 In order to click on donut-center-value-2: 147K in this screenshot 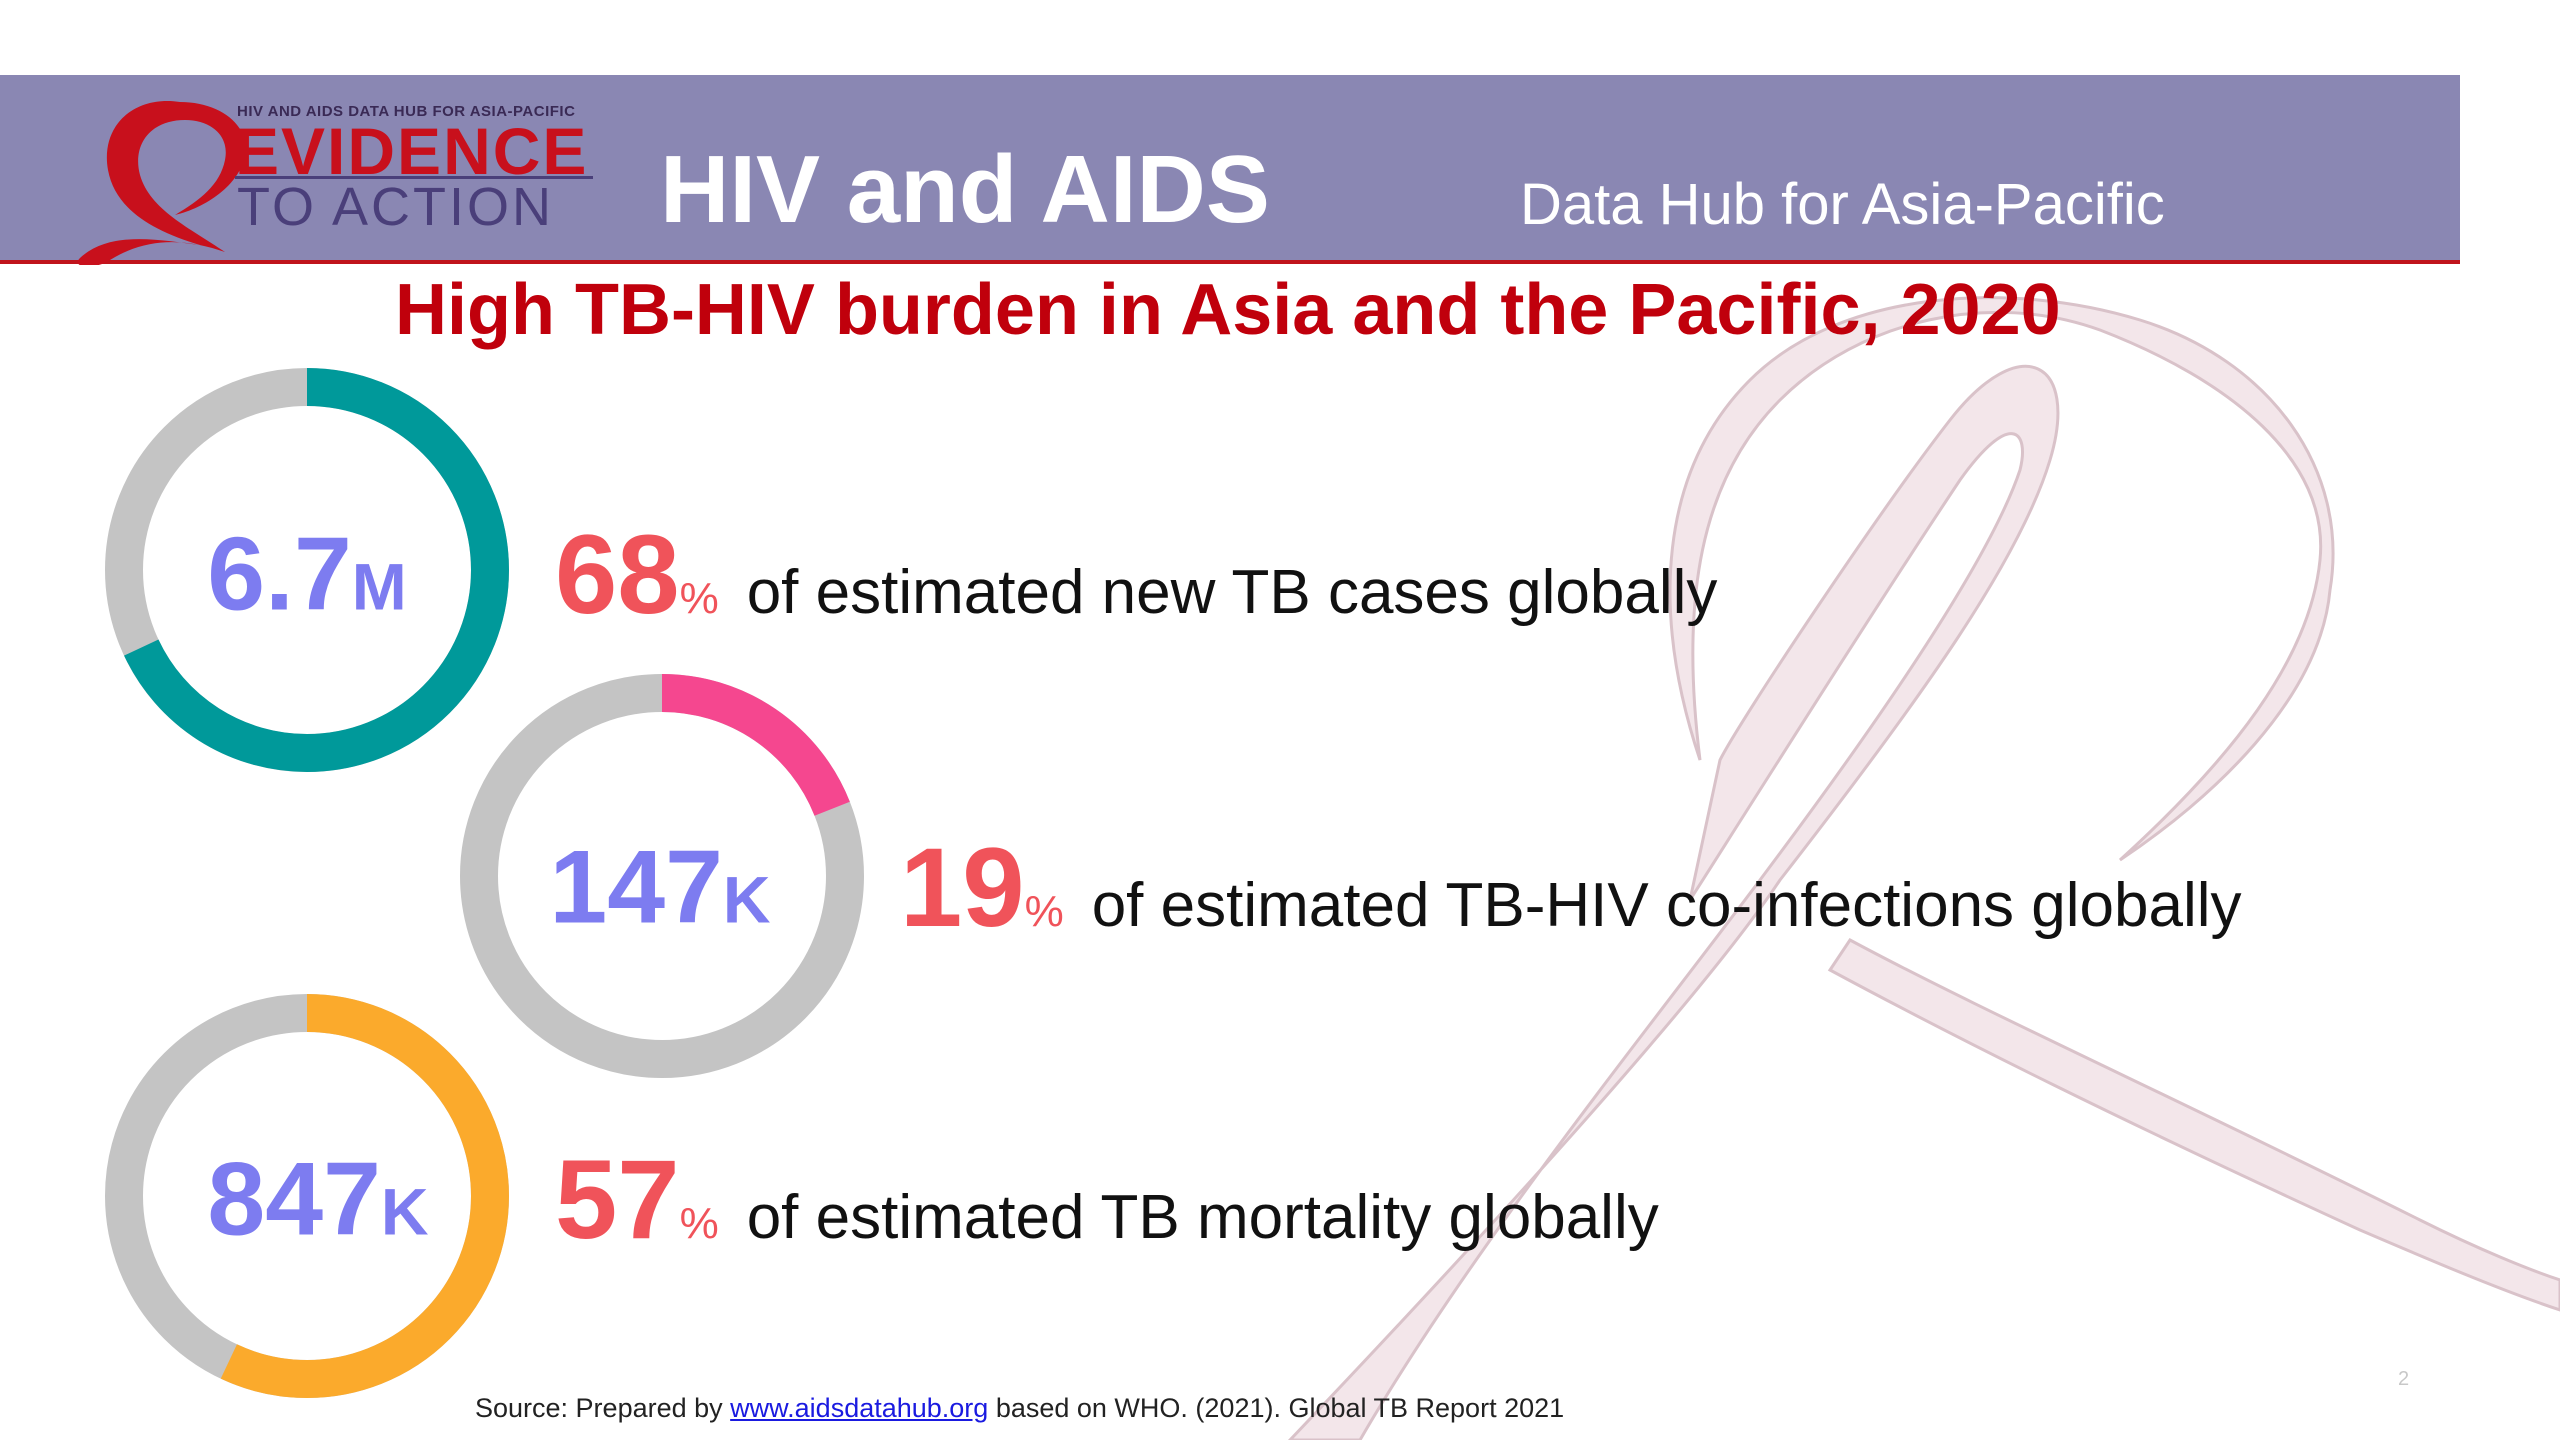, I will do `click(659, 888)`.